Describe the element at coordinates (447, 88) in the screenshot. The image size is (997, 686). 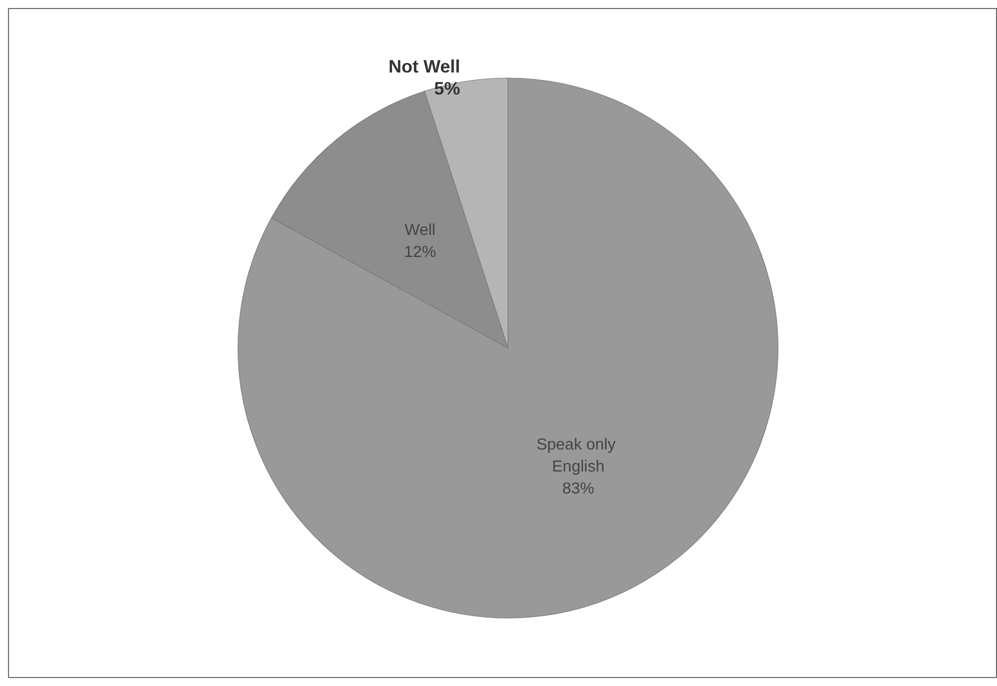
I see `data-label: 5%` at that location.